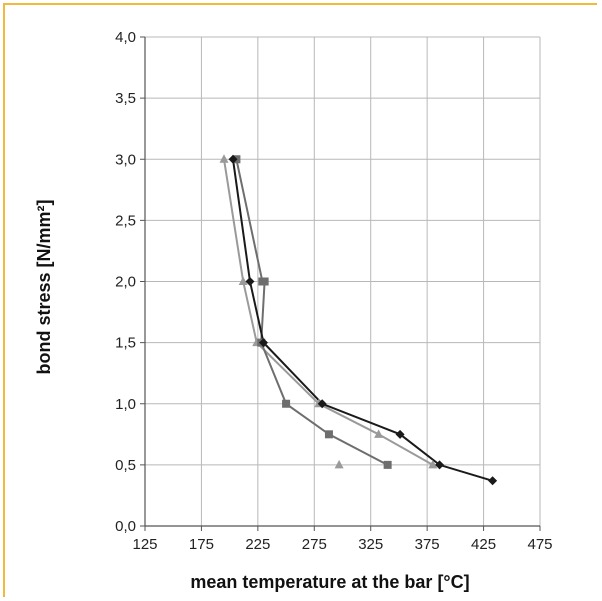  I want to click on y-axis-title: bond stress [N/mm²], so click(44, 286).